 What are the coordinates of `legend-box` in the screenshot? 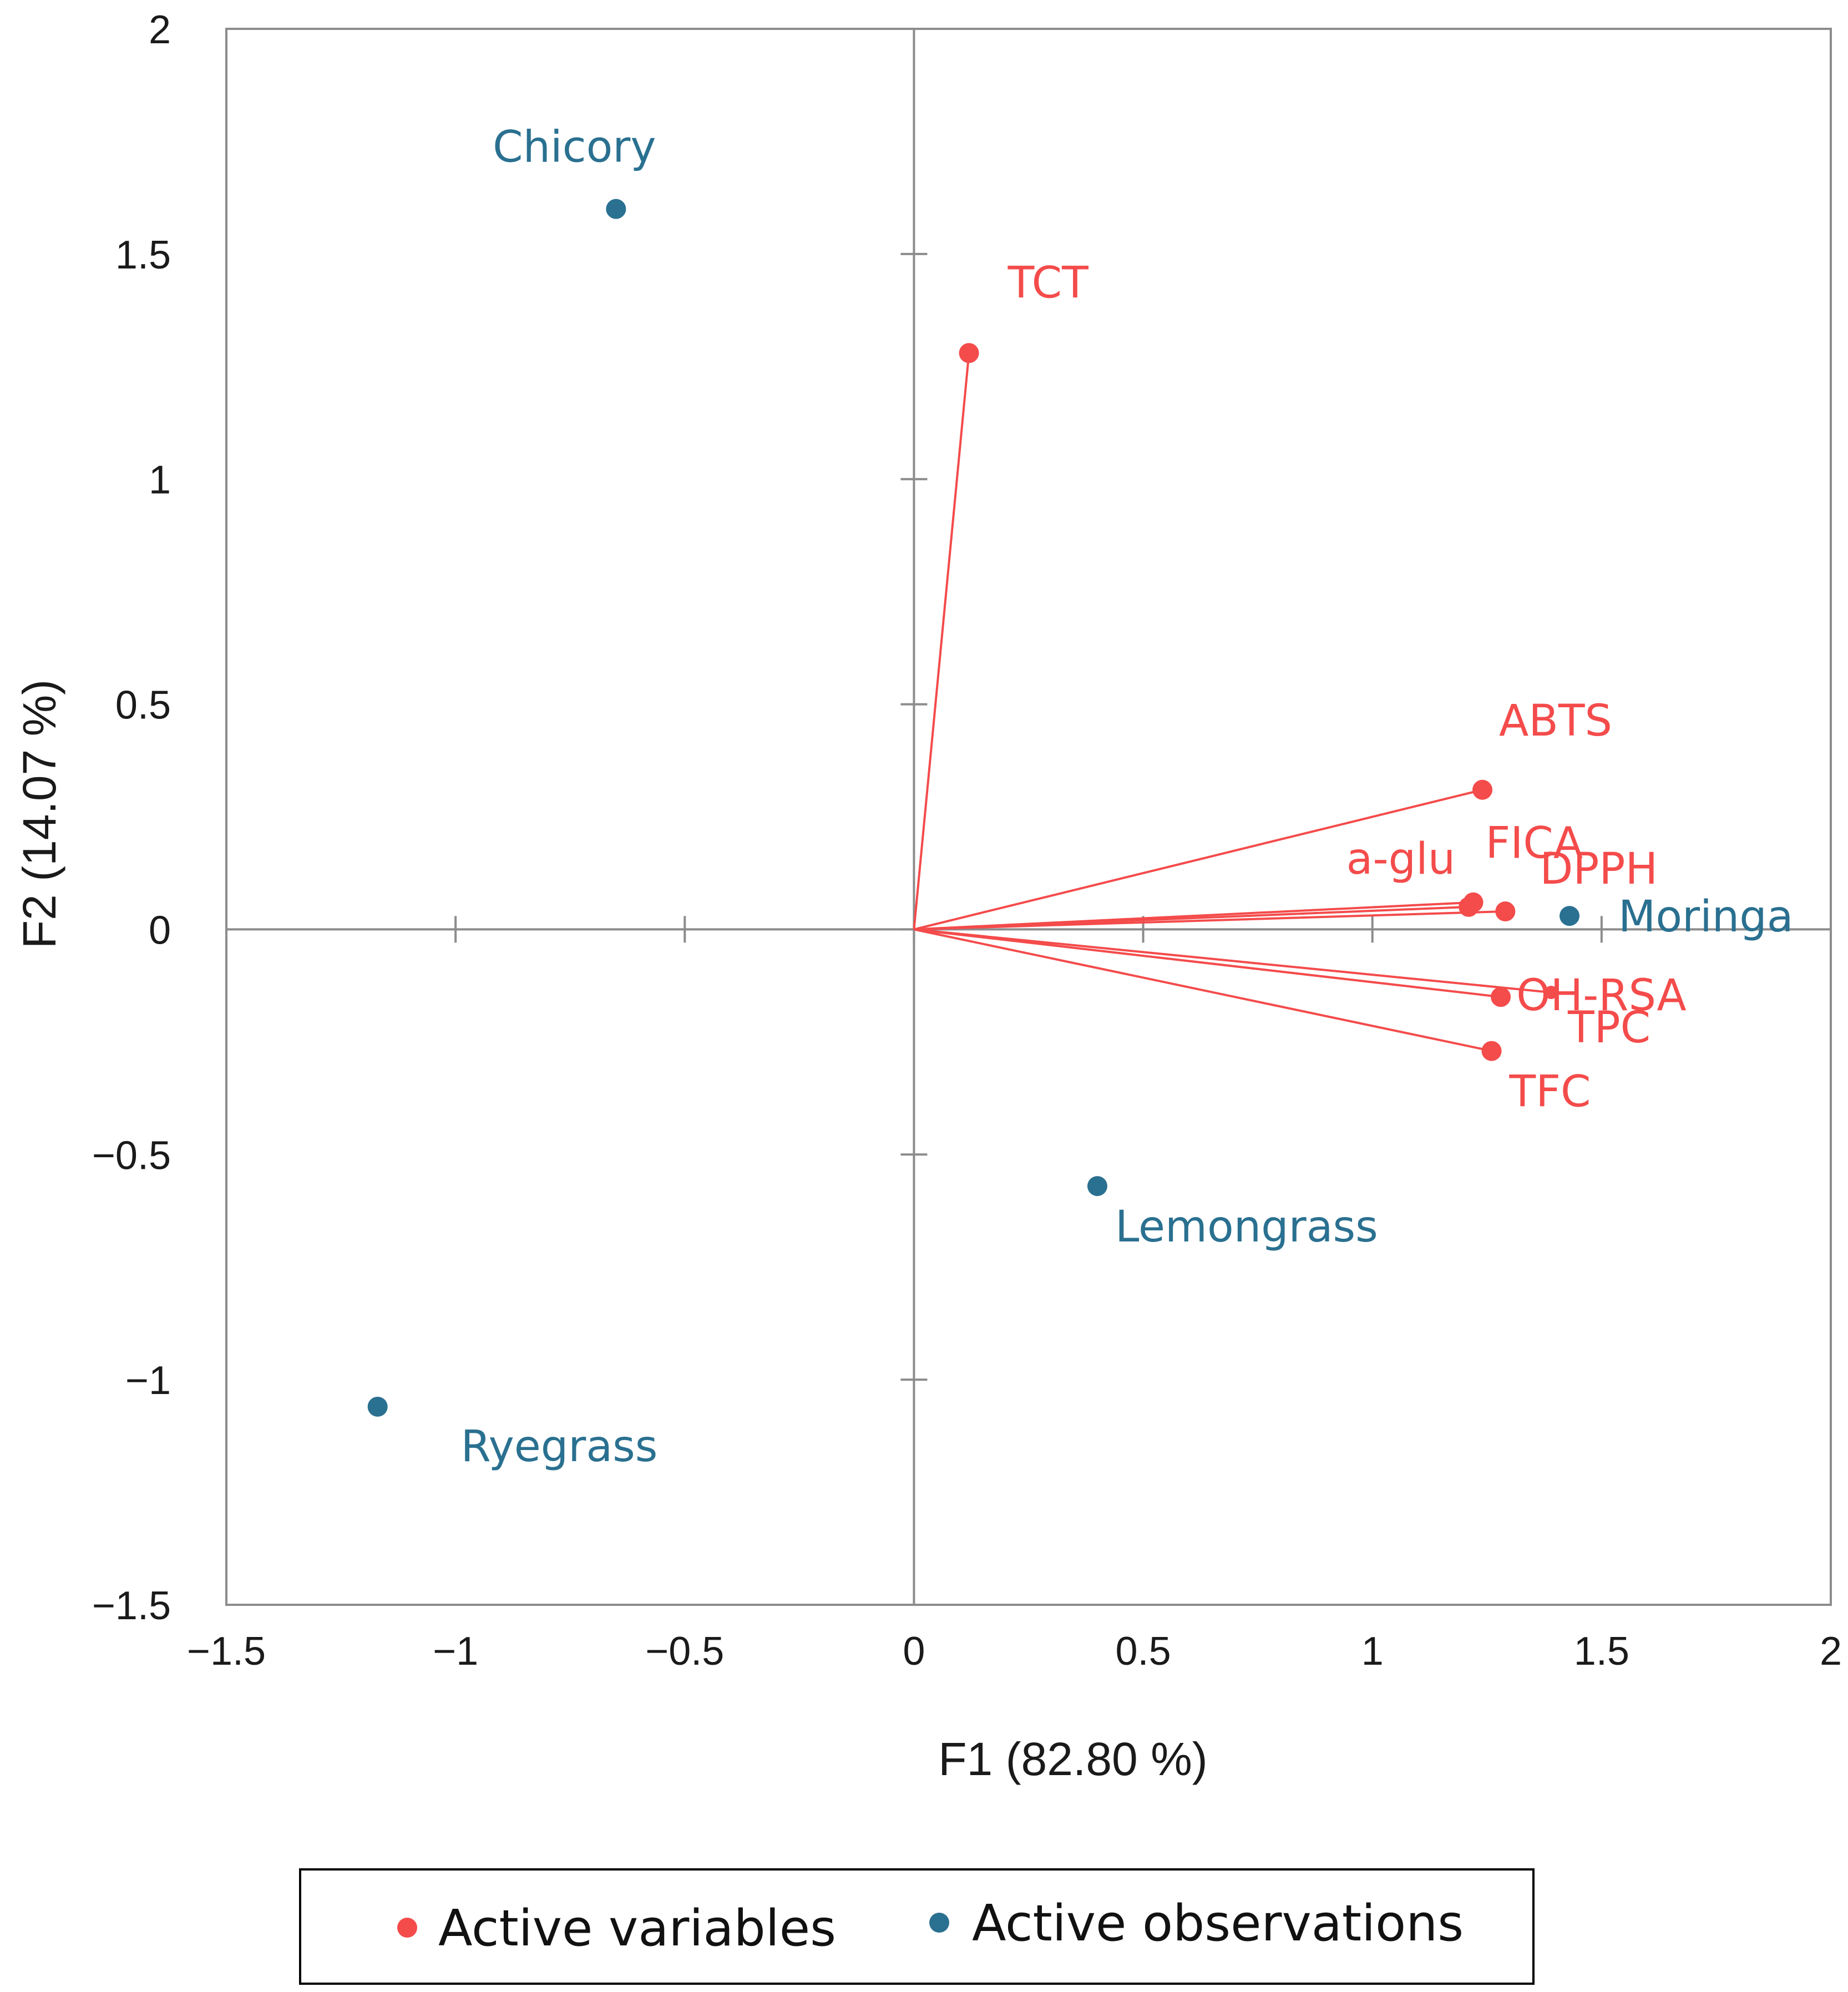 It's located at (917, 1926).